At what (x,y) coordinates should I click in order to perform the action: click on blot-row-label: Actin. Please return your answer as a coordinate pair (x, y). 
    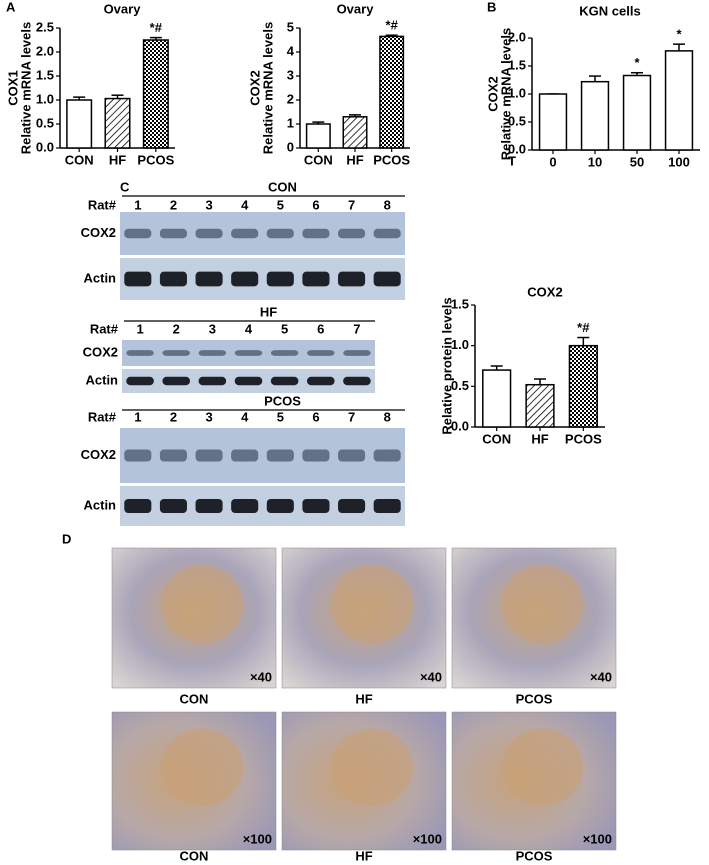
    Looking at the image, I should click on (100, 504).